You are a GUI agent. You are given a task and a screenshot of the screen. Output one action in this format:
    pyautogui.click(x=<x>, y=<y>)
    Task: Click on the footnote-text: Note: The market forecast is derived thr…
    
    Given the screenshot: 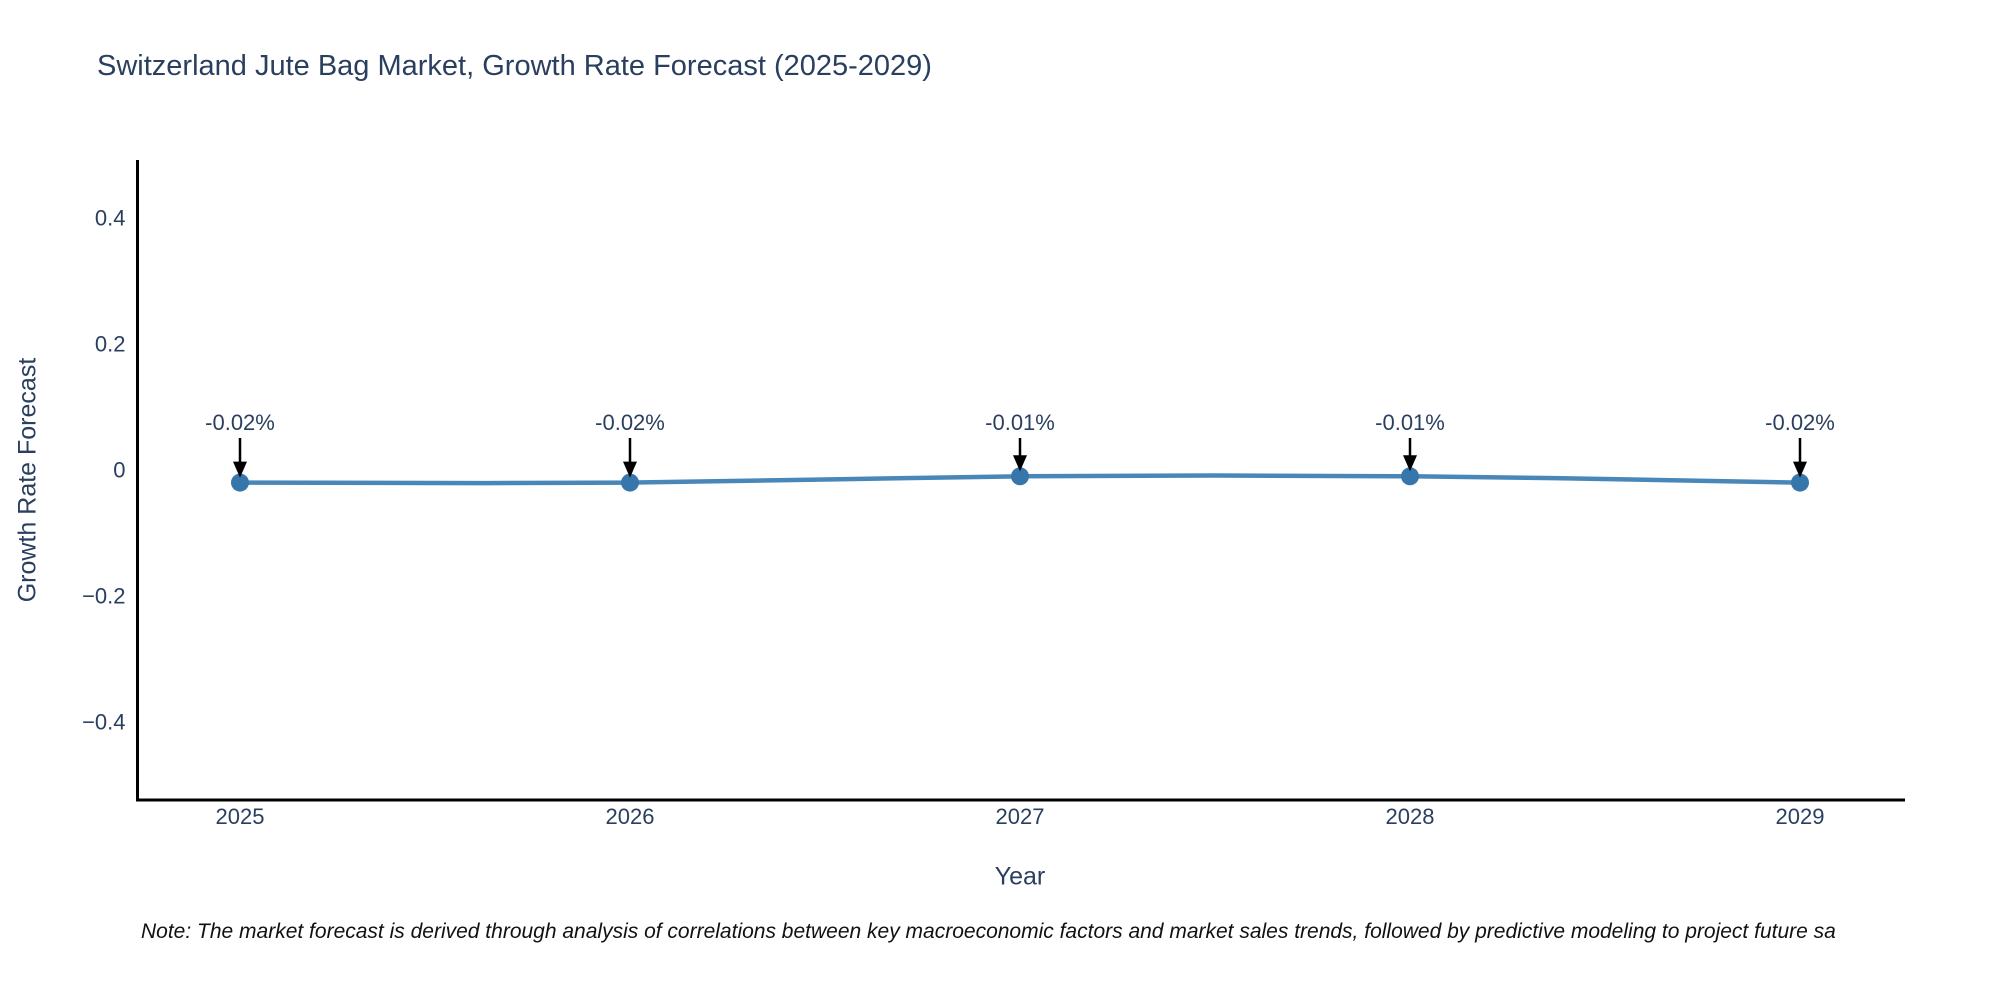 What is the action you would take?
    pyautogui.click(x=988, y=931)
    